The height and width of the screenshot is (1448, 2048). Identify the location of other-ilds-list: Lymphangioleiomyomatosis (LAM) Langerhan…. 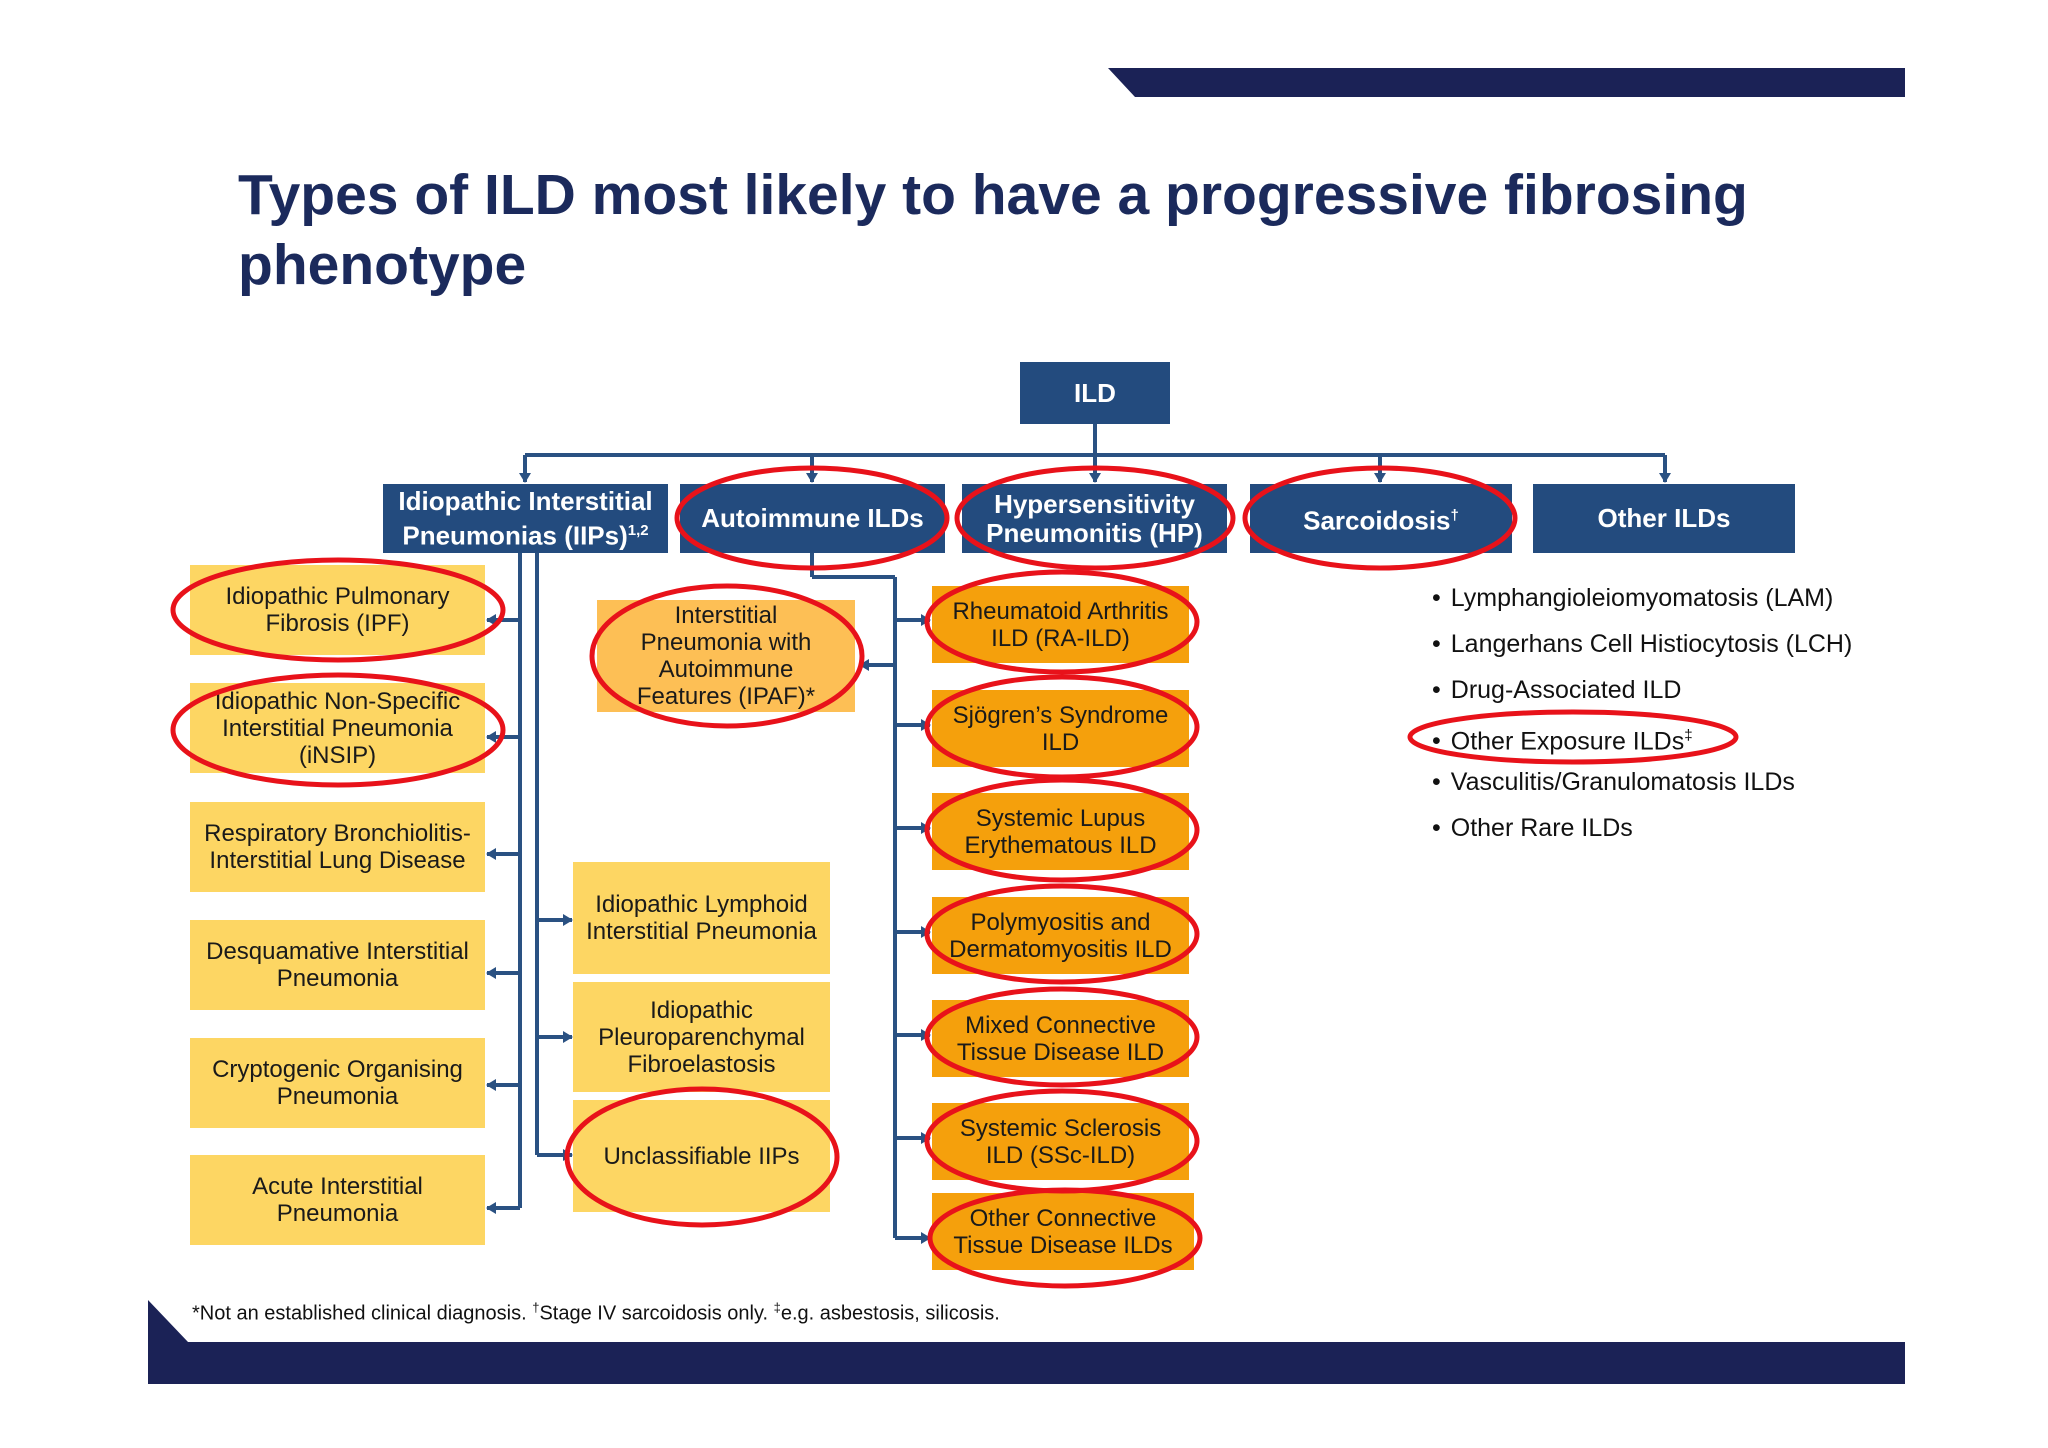
(1642, 718).